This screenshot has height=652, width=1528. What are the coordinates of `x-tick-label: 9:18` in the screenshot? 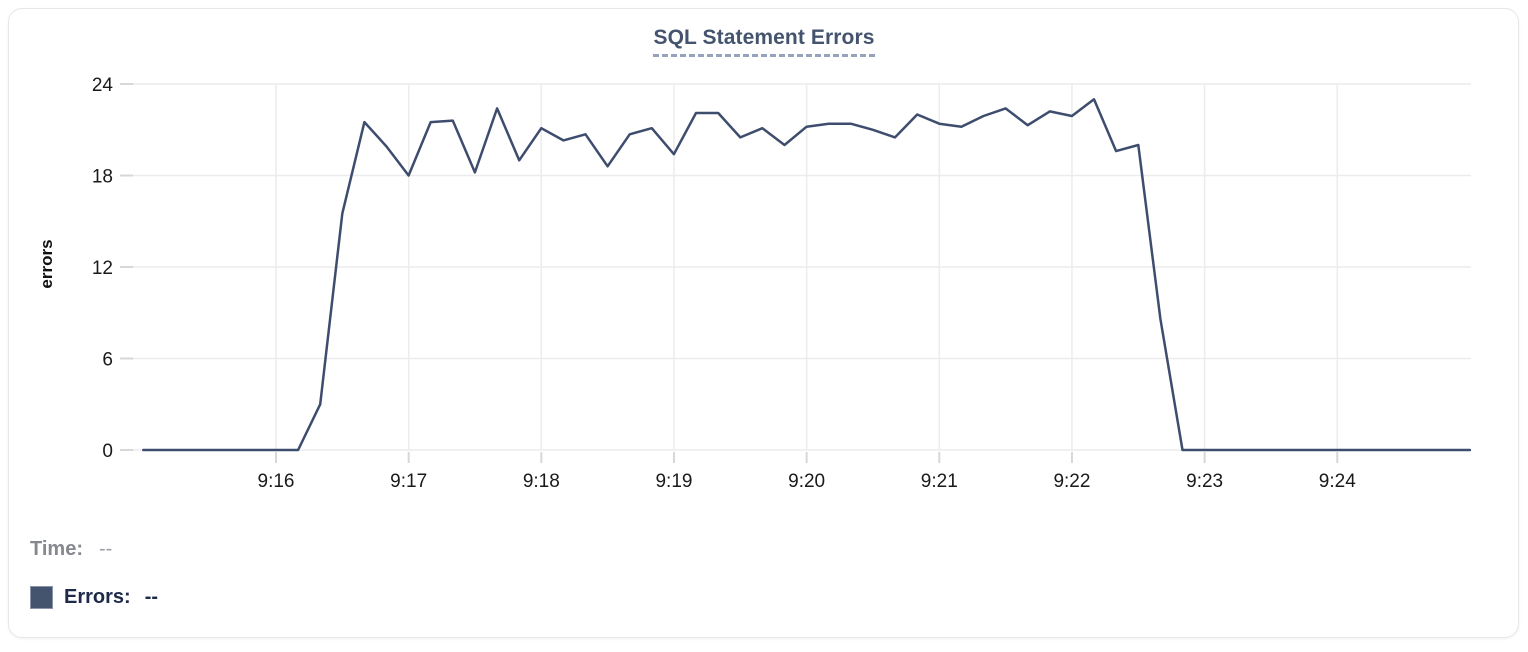 It's located at (541, 481).